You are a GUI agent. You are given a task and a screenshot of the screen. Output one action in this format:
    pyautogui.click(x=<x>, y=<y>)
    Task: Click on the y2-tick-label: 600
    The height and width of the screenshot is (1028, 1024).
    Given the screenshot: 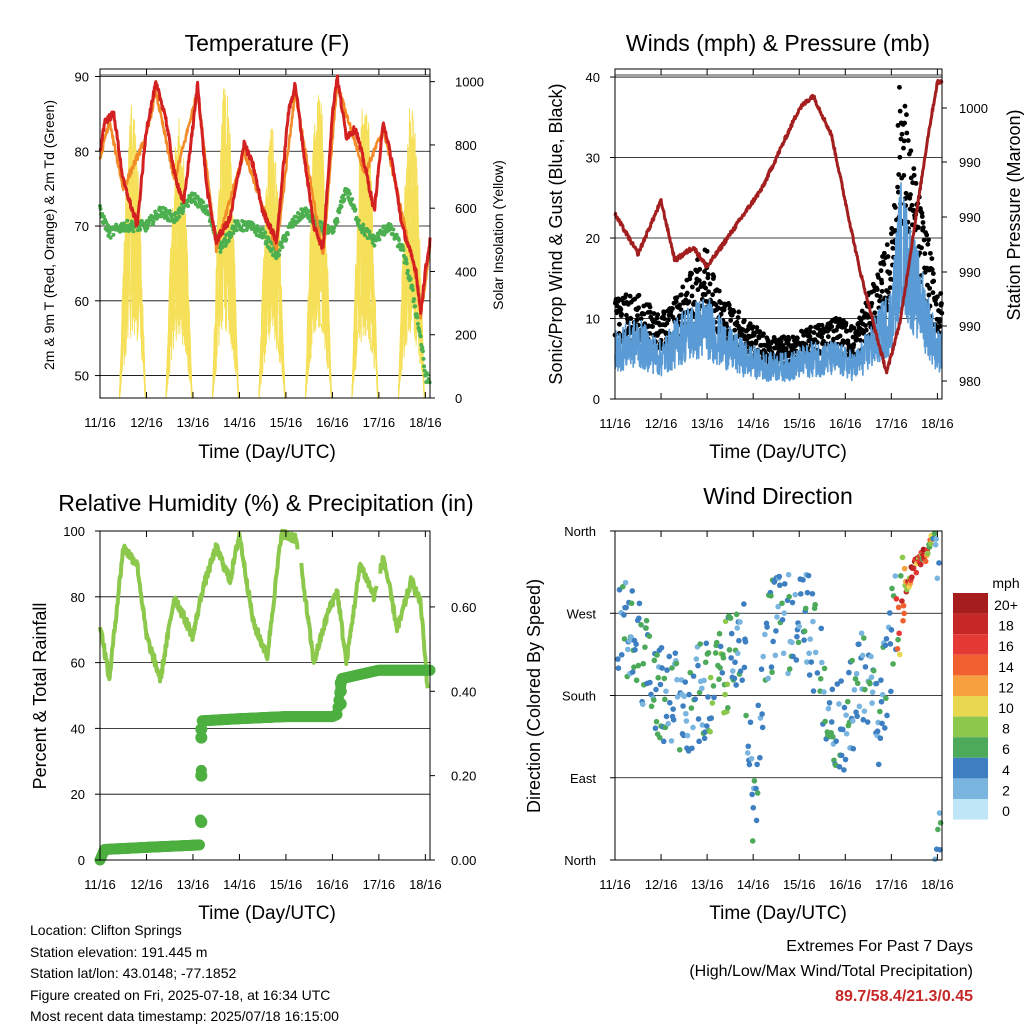 What is the action you would take?
    pyautogui.click(x=466, y=208)
    